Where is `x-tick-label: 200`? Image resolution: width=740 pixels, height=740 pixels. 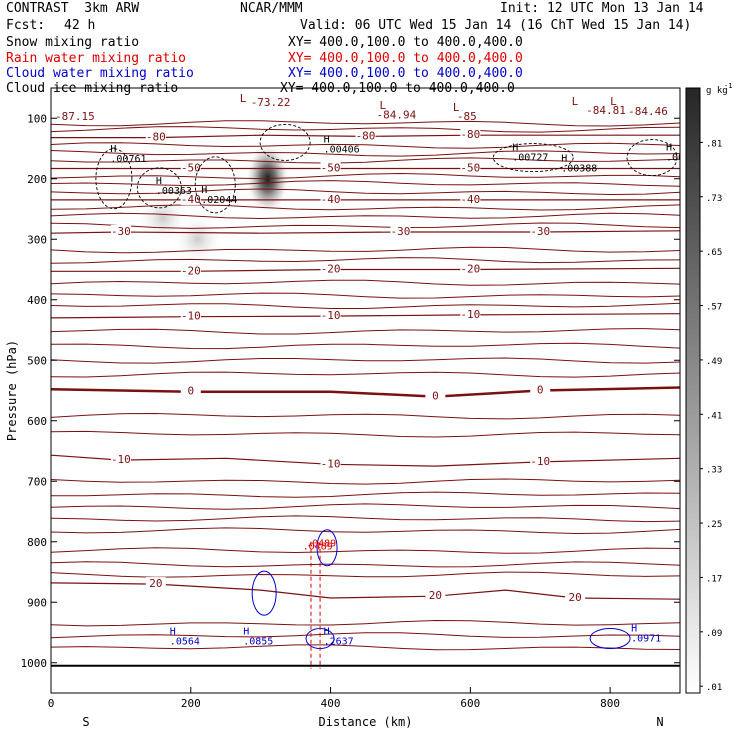
x-tick-label: 200 is located at coordinates (191, 703).